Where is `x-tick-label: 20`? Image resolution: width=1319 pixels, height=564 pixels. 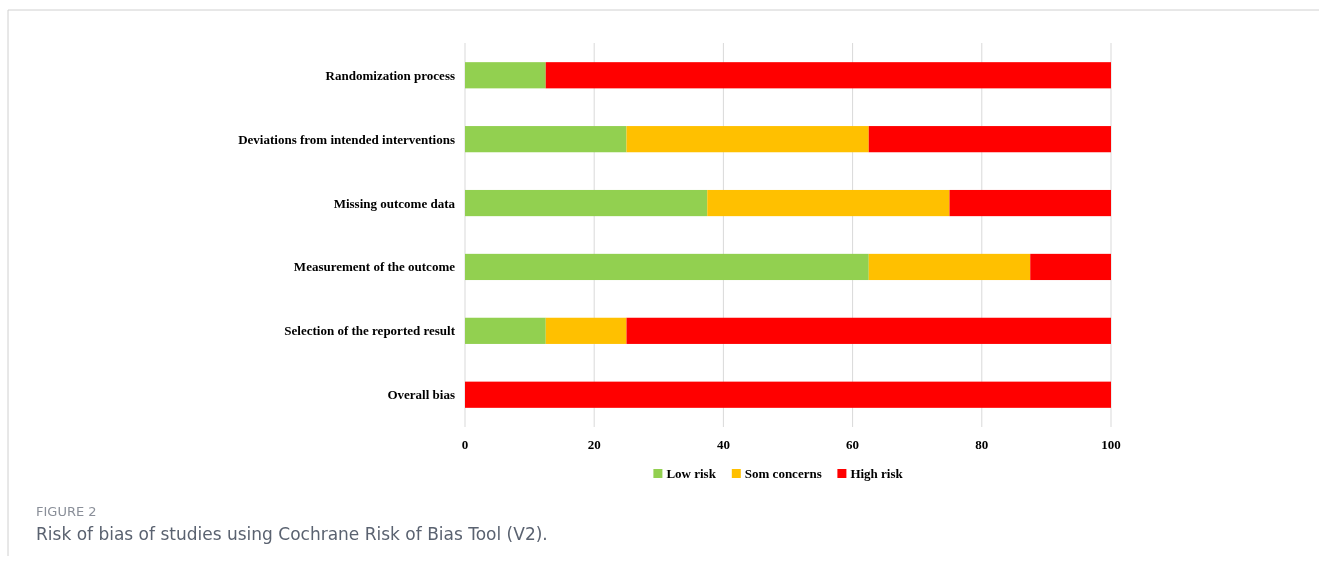
x-tick-label: 20 is located at coordinates (594, 444).